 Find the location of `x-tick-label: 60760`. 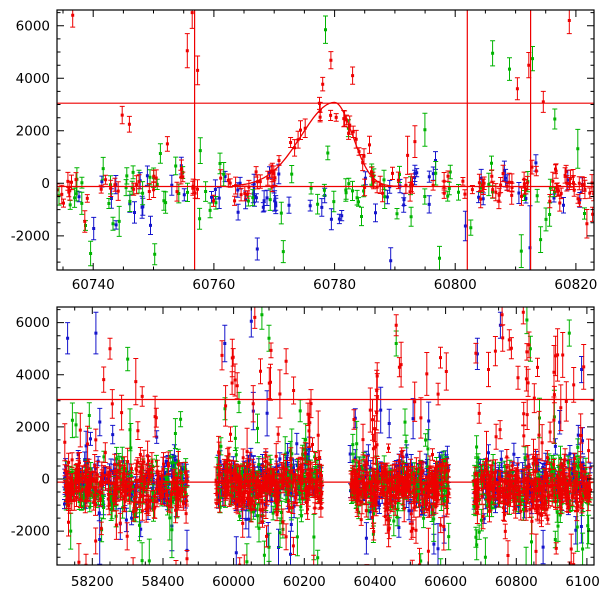

x-tick-label: 60760 is located at coordinates (213, 285).